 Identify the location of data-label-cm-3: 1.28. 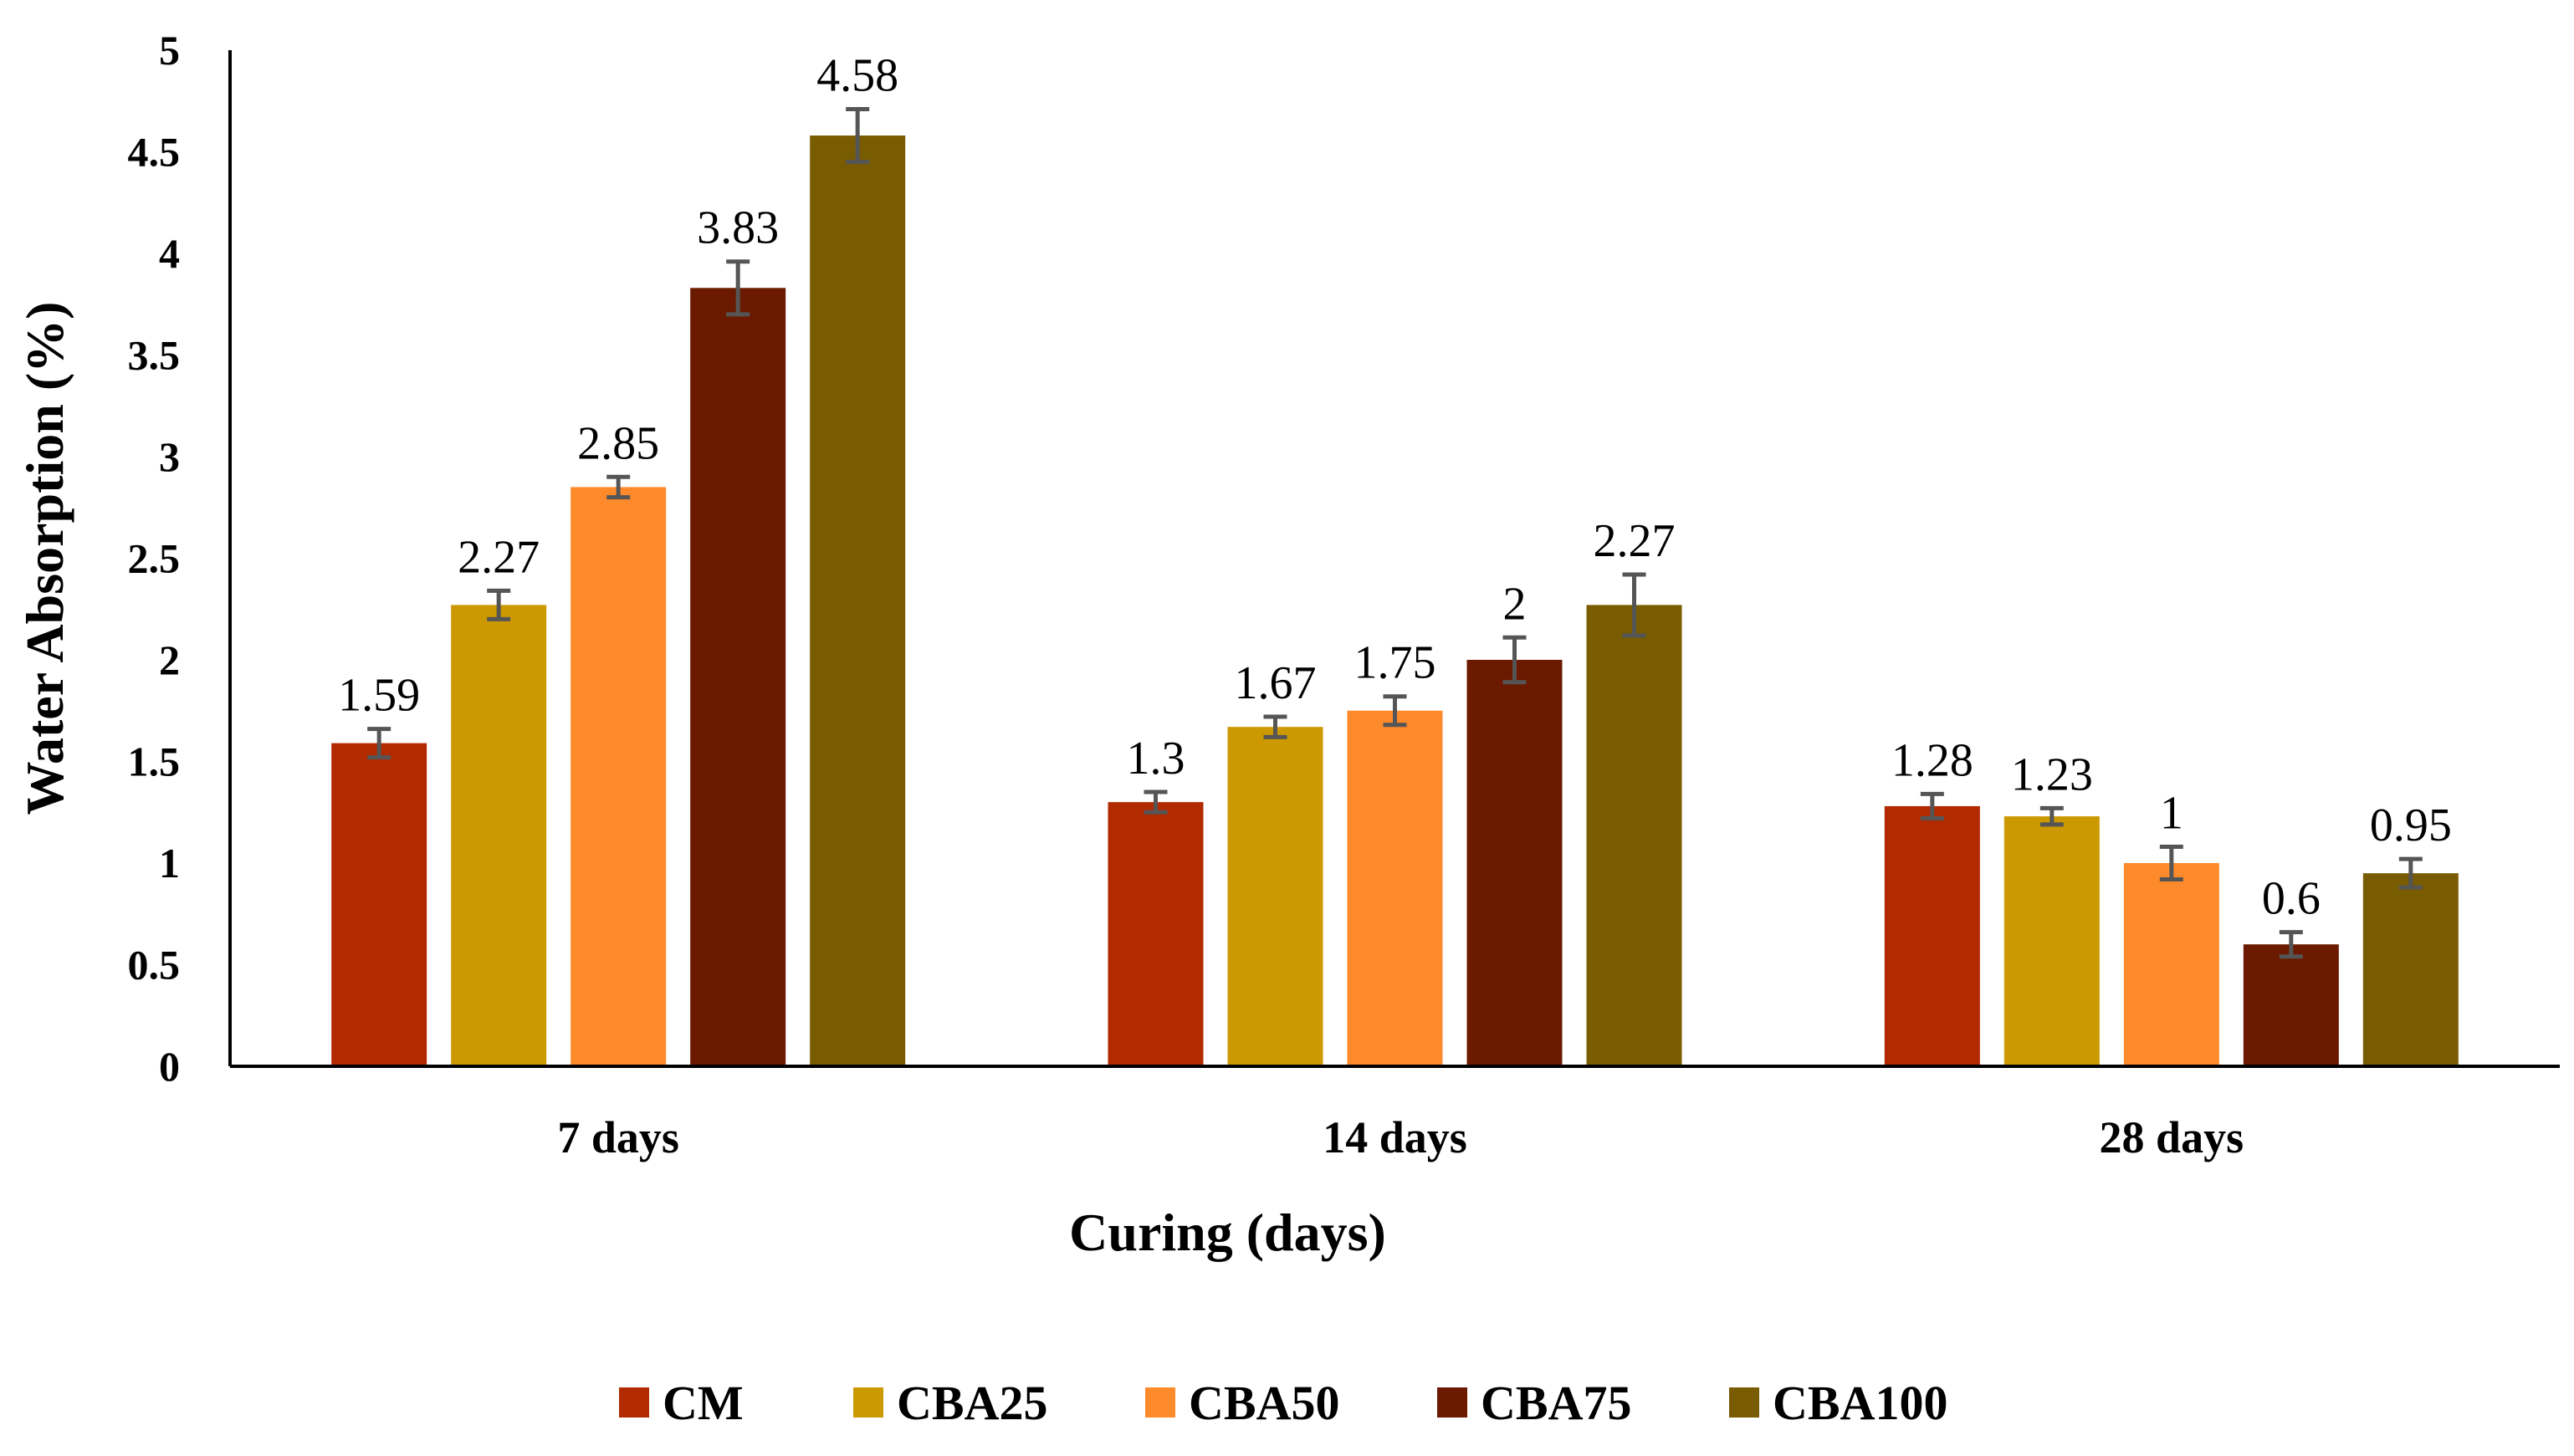
(1932, 760).